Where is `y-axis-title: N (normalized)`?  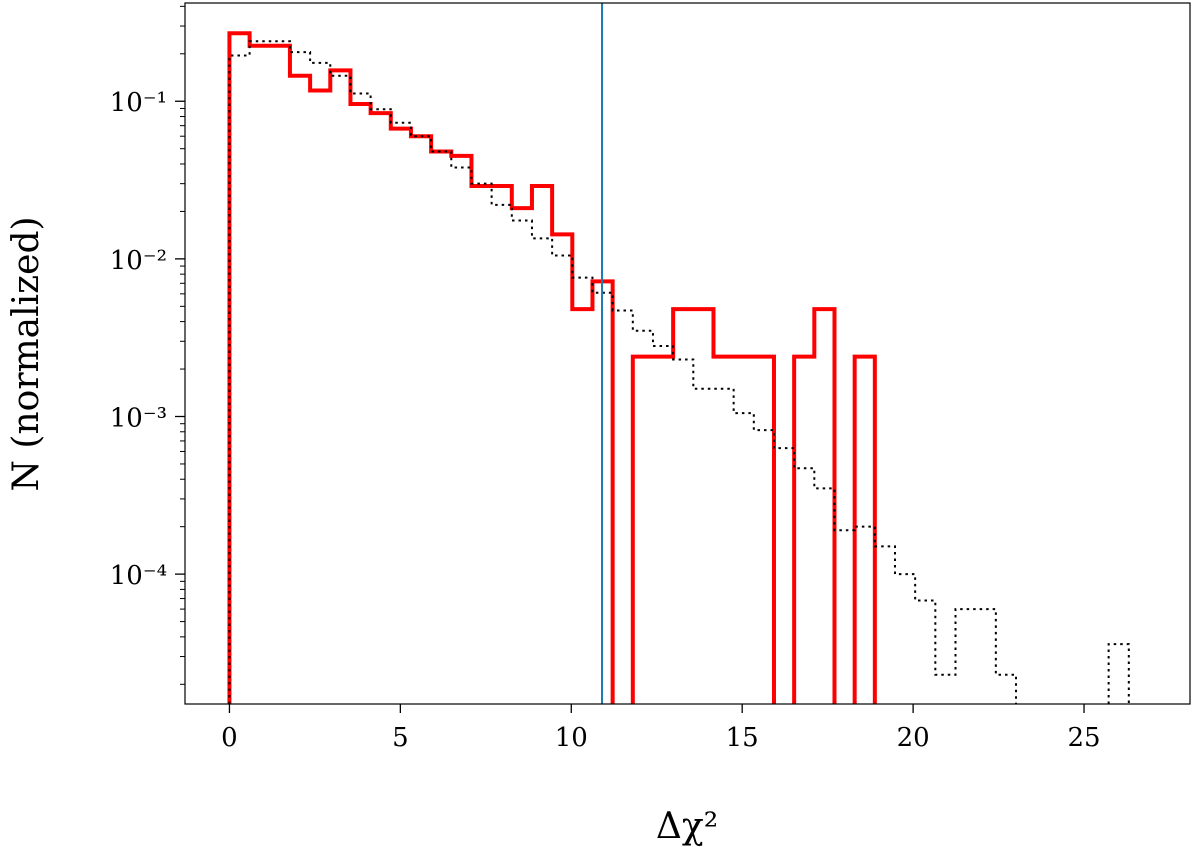 y-axis-title: N (normalized) is located at coordinates (26, 353).